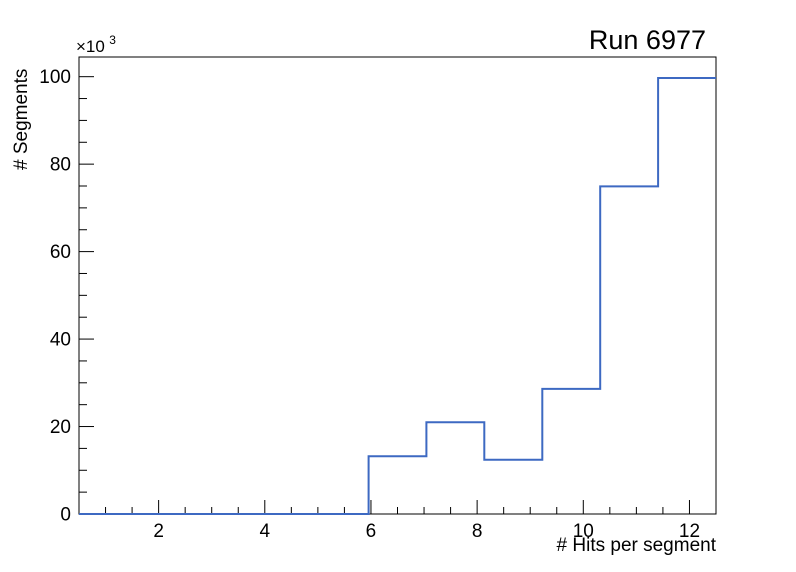 The image size is (796, 572). What do you see at coordinates (60, 165) in the screenshot?
I see `y-tick-label: 80` at bounding box center [60, 165].